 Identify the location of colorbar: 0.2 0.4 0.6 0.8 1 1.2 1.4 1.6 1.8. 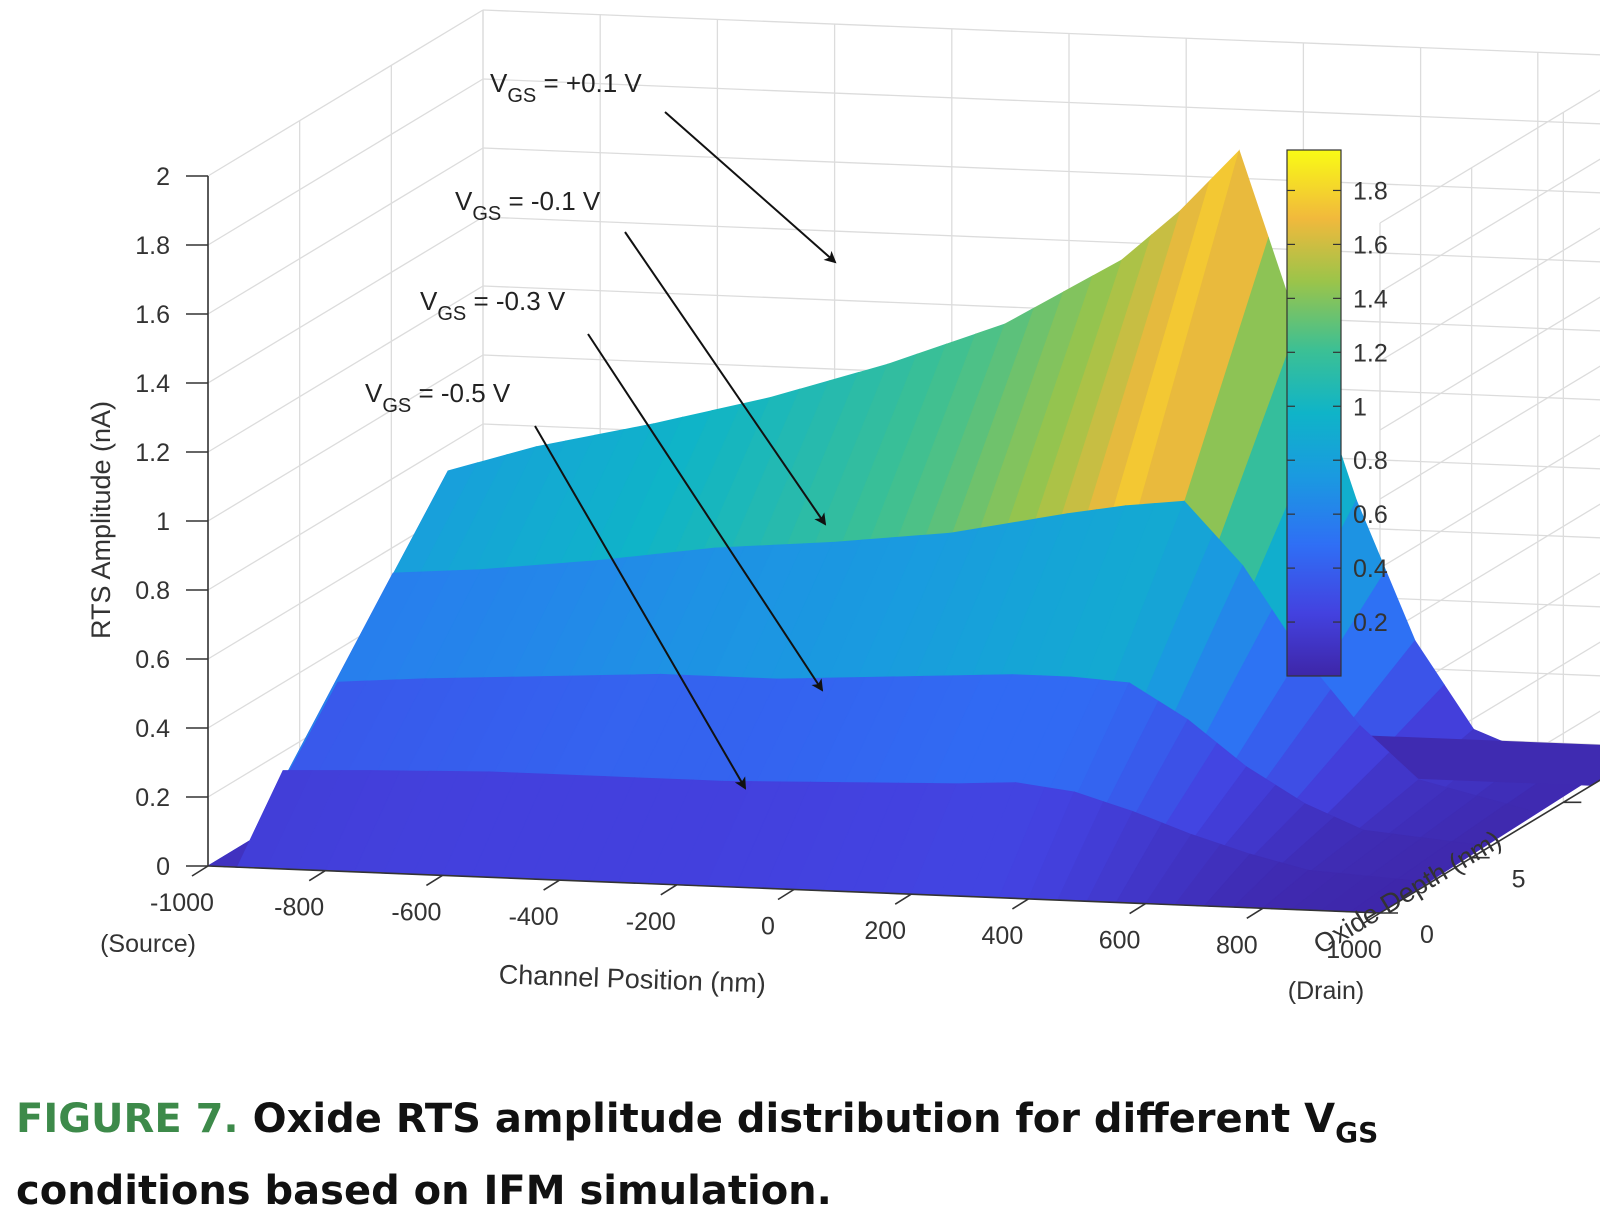
(1337, 413).